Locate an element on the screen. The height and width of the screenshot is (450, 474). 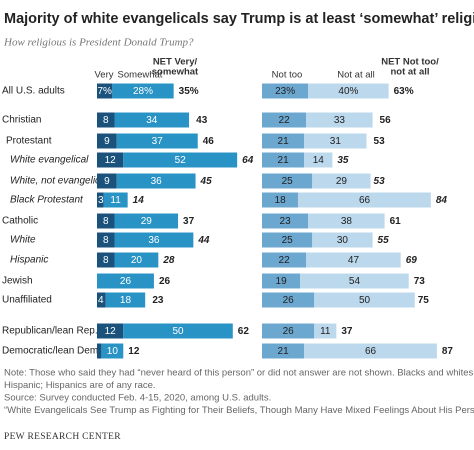
note: Hispanic; Hispanics are of any race. is located at coordinates (80, 385).